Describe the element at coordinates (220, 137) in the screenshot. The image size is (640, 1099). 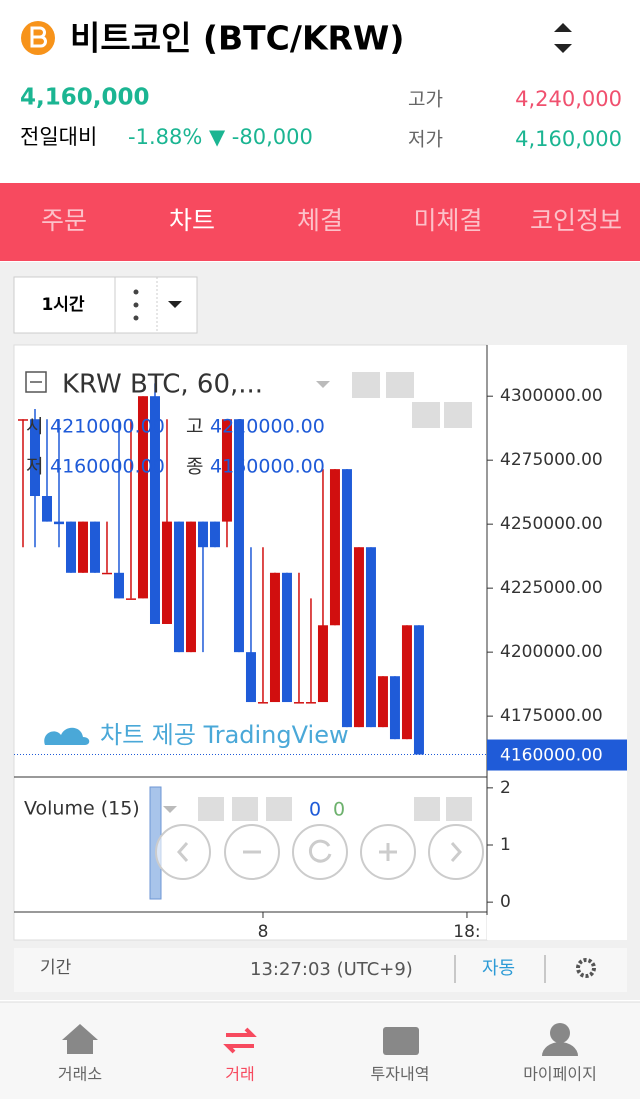
I see `change: -1.88% ▼ -80,000` at that location.